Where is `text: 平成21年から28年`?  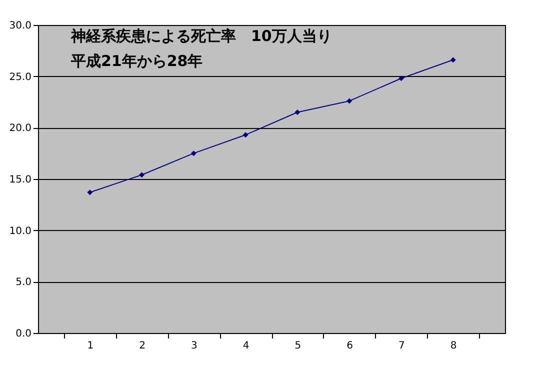
text: 平成21年から28年 is located at coordinates (136, 61).